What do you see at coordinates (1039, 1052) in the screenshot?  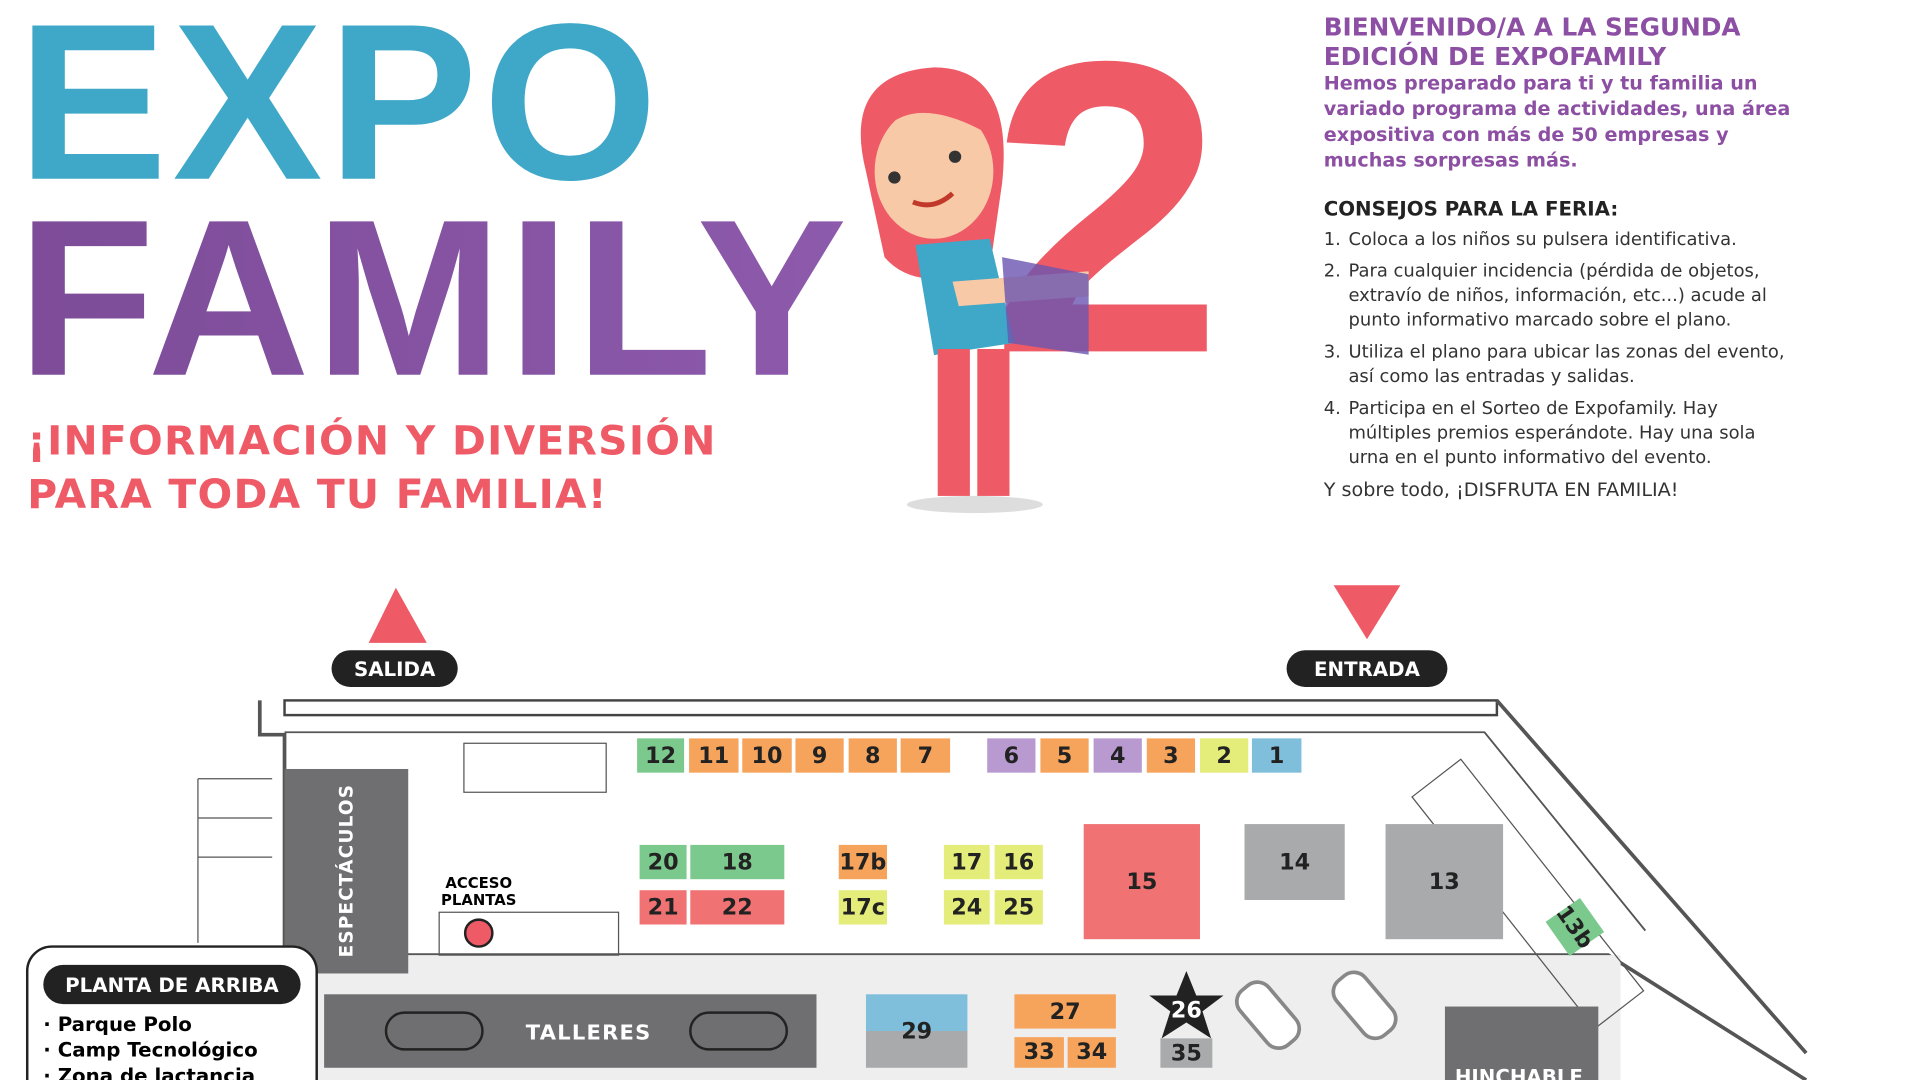 I see `booth: 33` at bounding box center [1039, 1052].